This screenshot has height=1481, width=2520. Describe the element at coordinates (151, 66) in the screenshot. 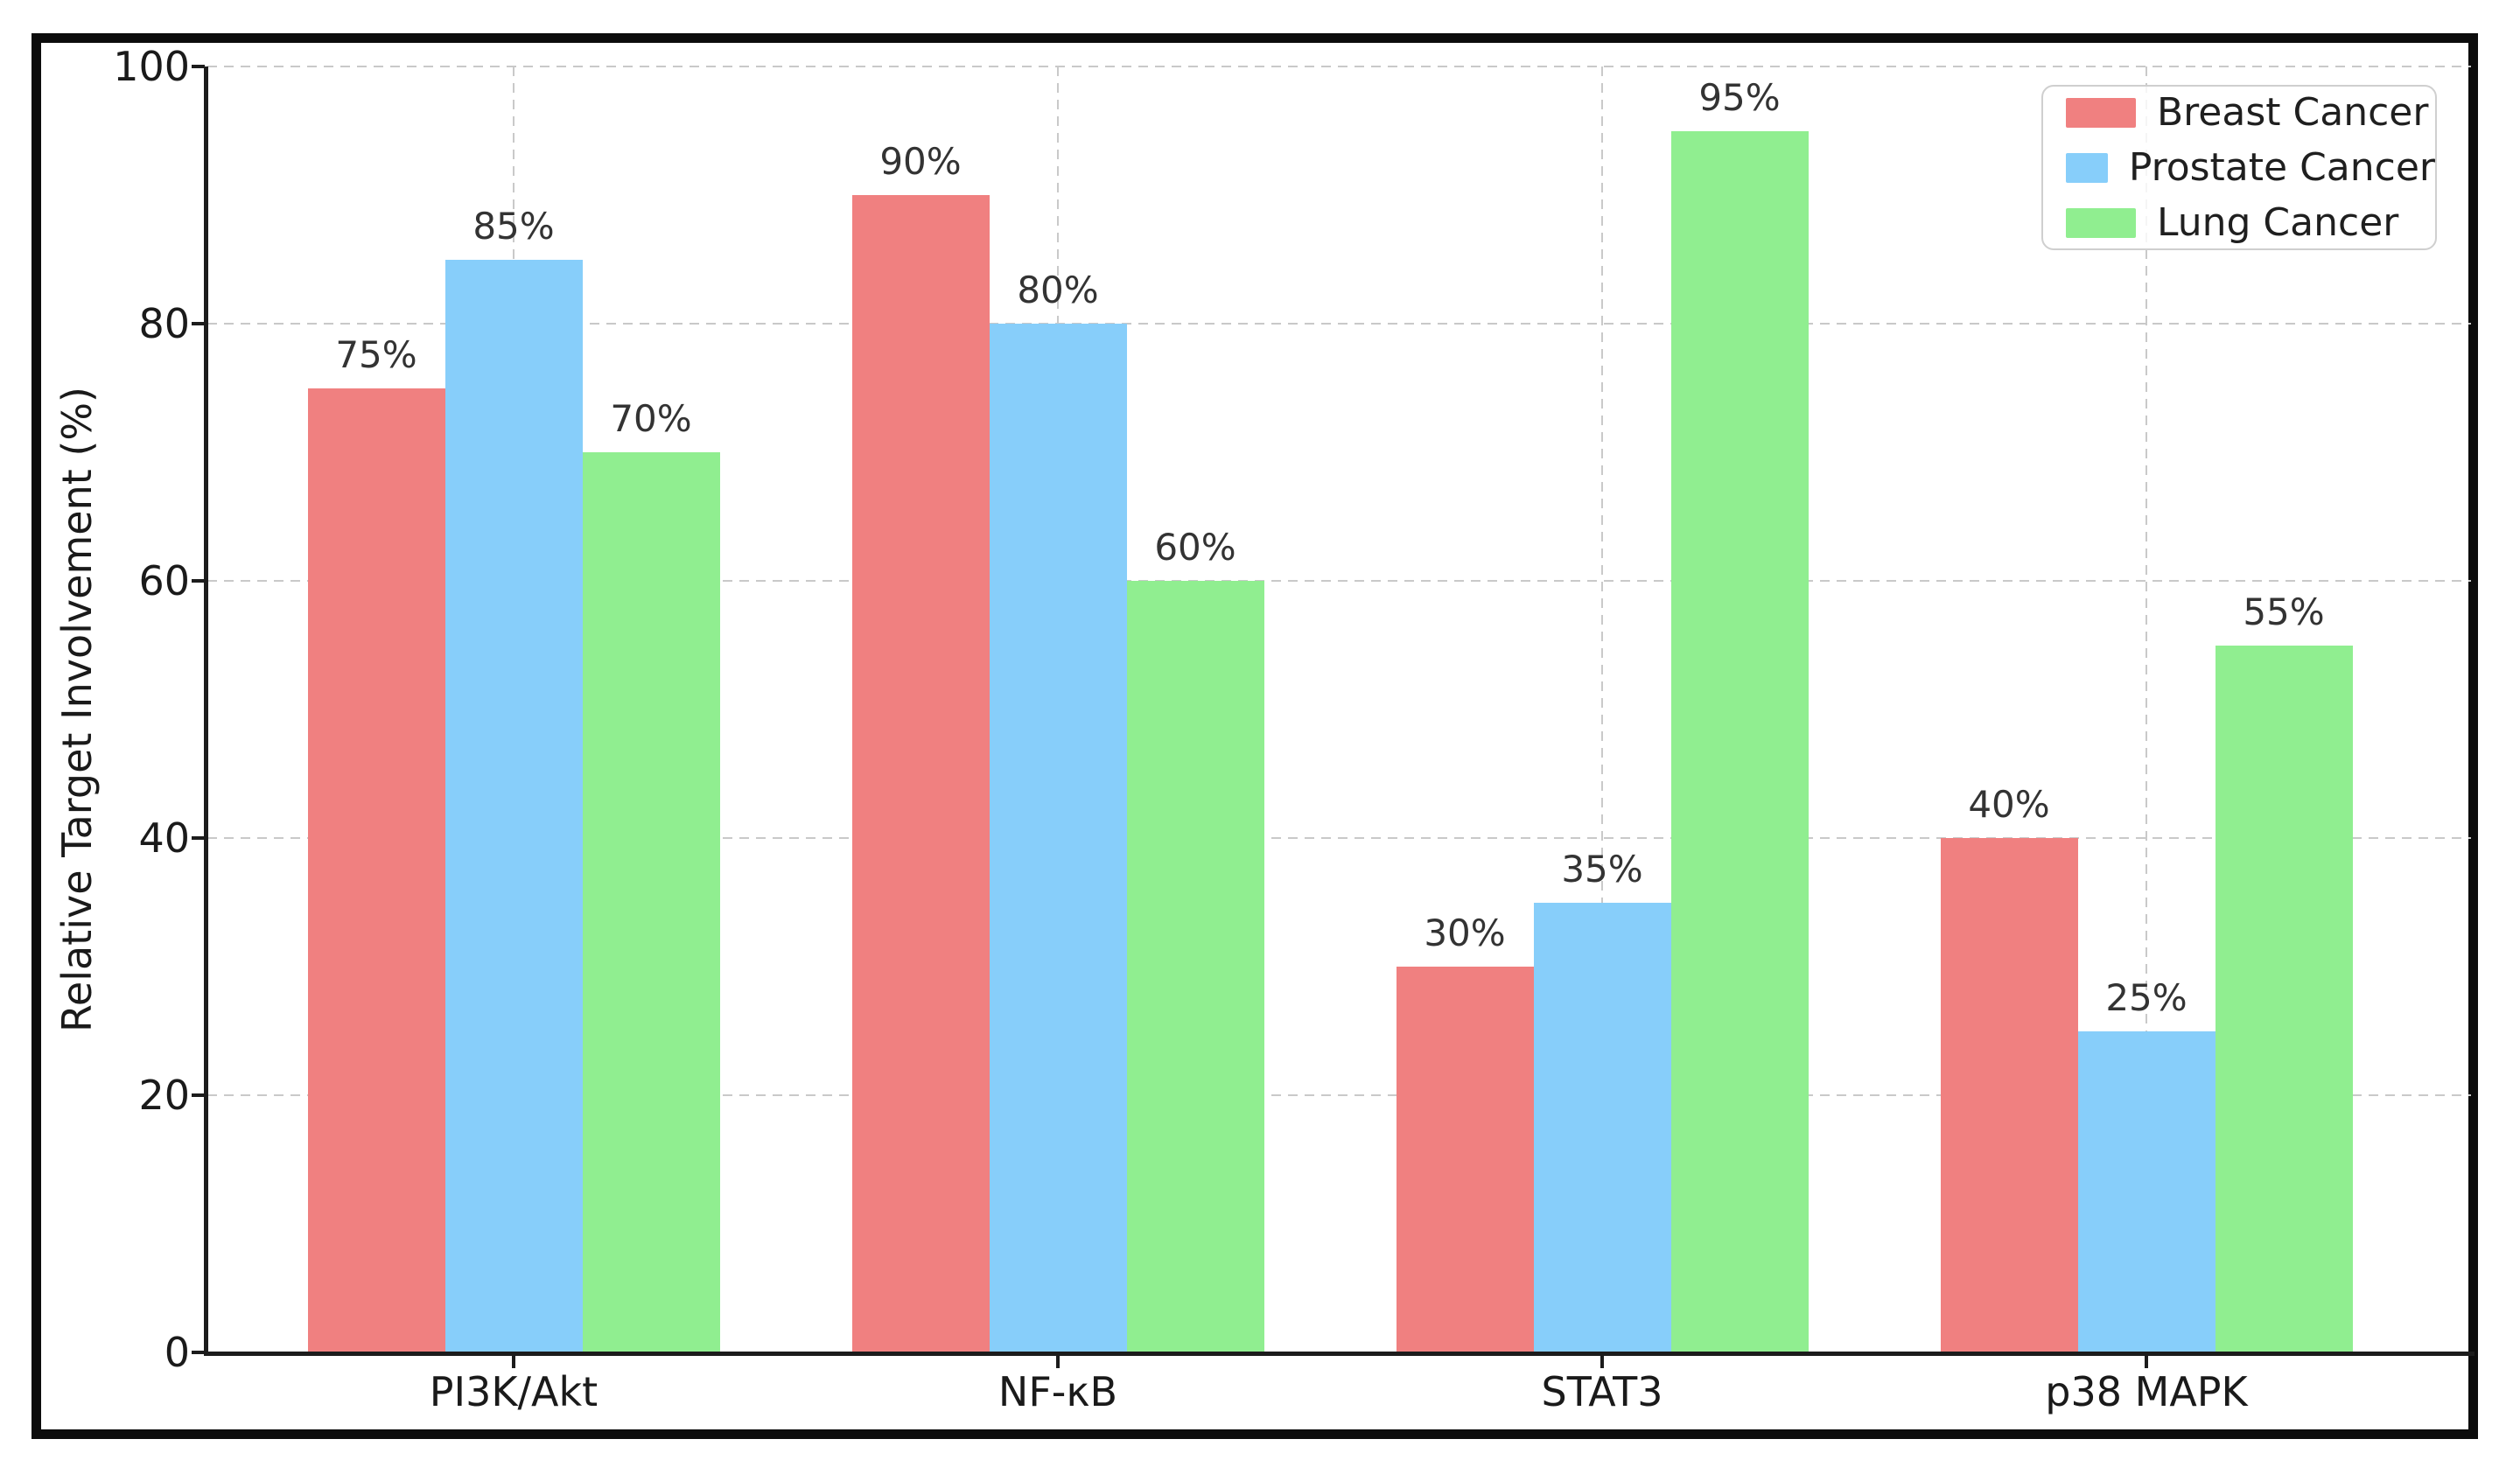

I see `y-tick-label: 100` at that location.